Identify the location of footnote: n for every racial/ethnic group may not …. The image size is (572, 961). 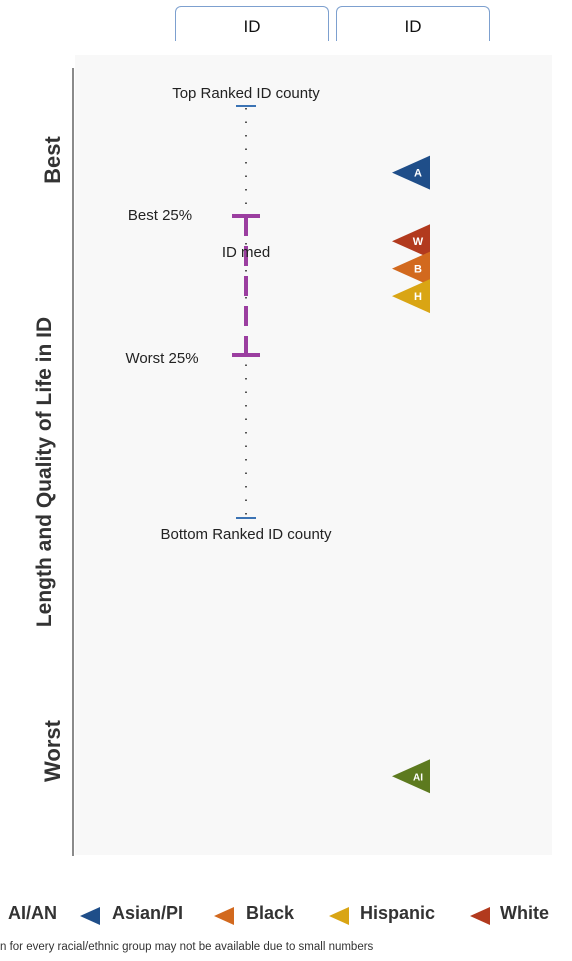
(187, 947).